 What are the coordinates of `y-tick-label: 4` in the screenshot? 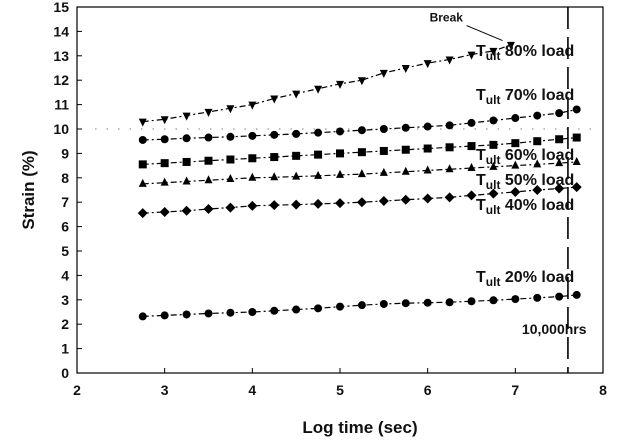 It's located at (65, 275).